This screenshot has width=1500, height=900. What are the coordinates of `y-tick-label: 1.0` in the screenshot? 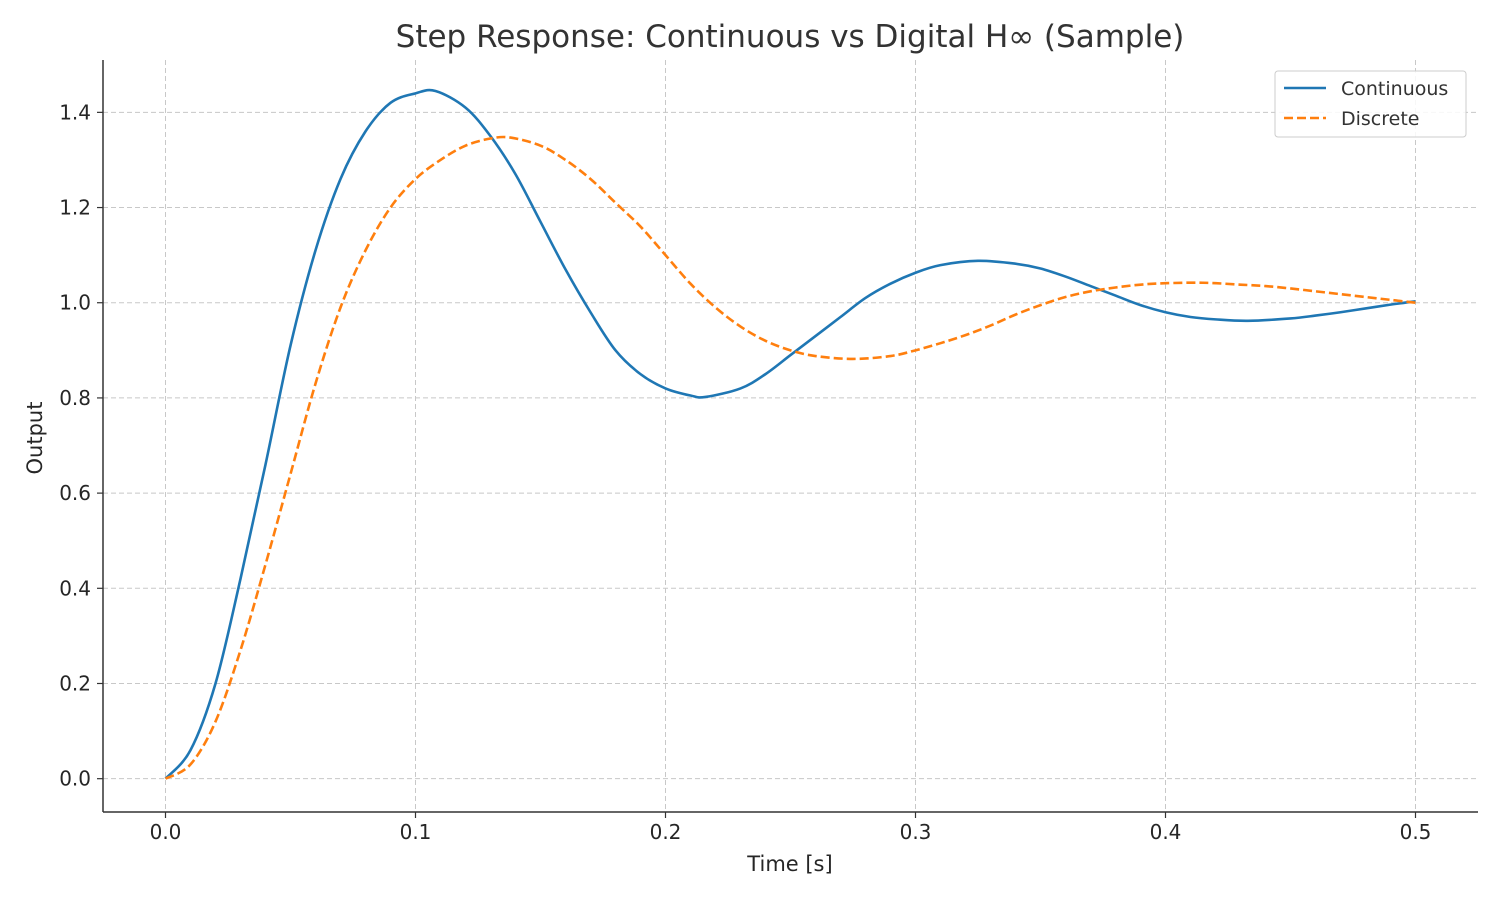 It's located at (75, 303).